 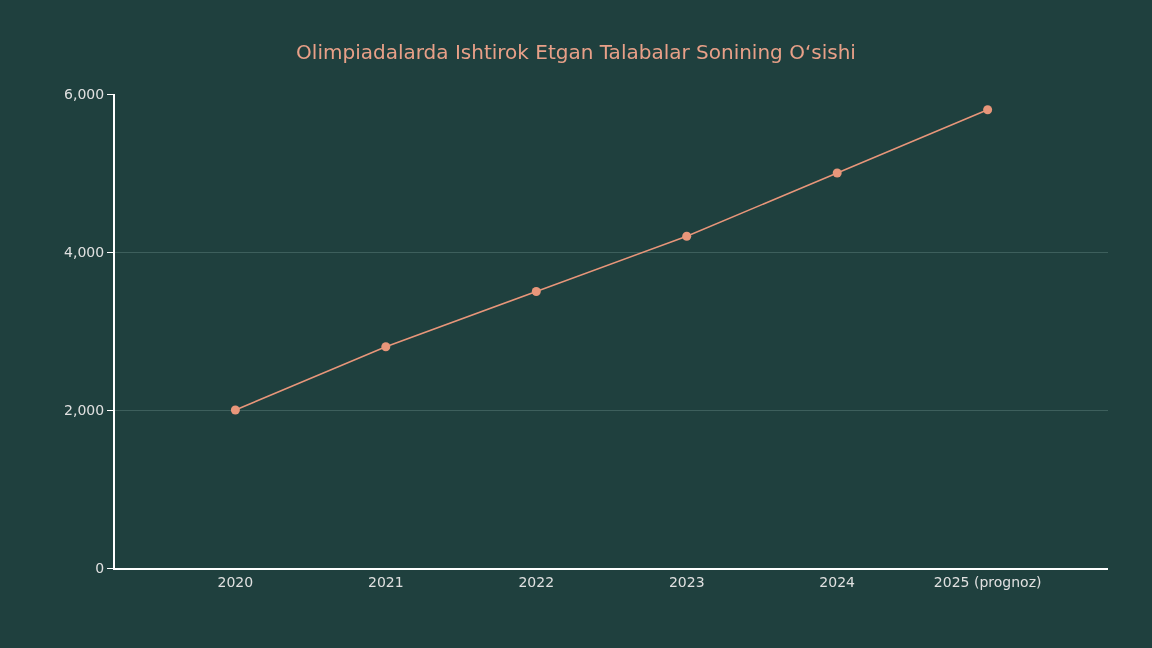 What do you see at coordinates (84, 409) in the screenshot?
I see `y-tick-label: 2,000` at bounding box center [84, 409].